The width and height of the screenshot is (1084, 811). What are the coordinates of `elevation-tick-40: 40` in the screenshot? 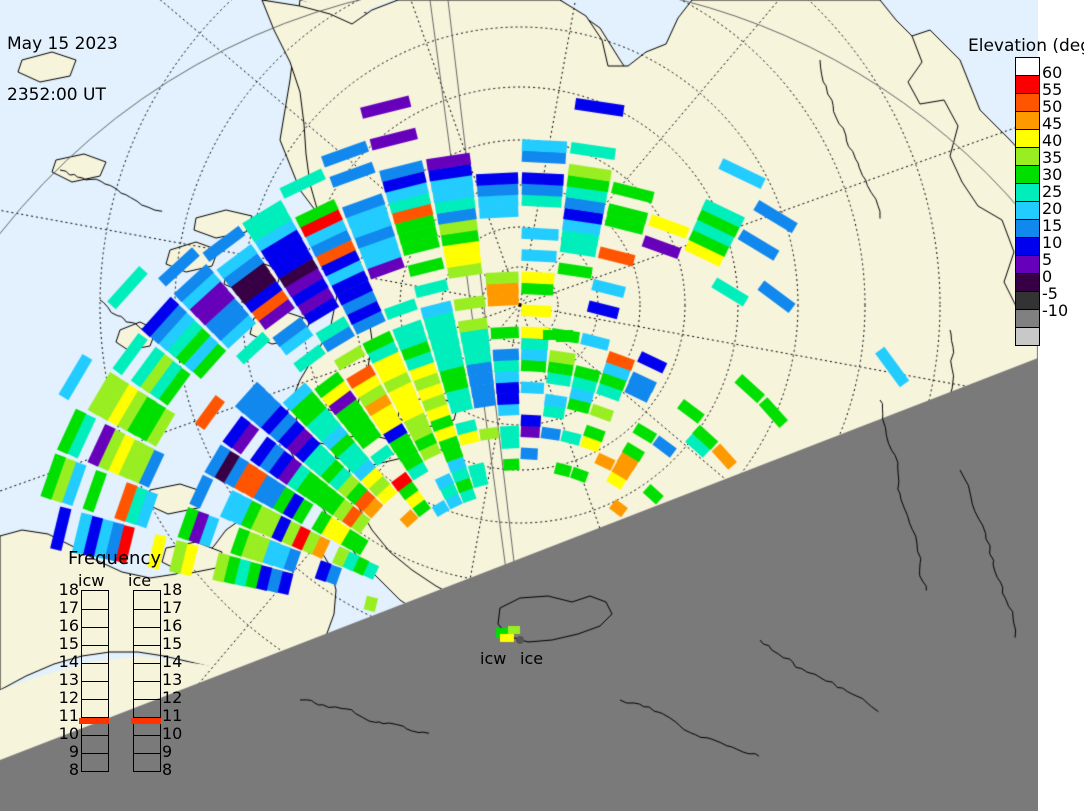 It's located at (1052, 140).